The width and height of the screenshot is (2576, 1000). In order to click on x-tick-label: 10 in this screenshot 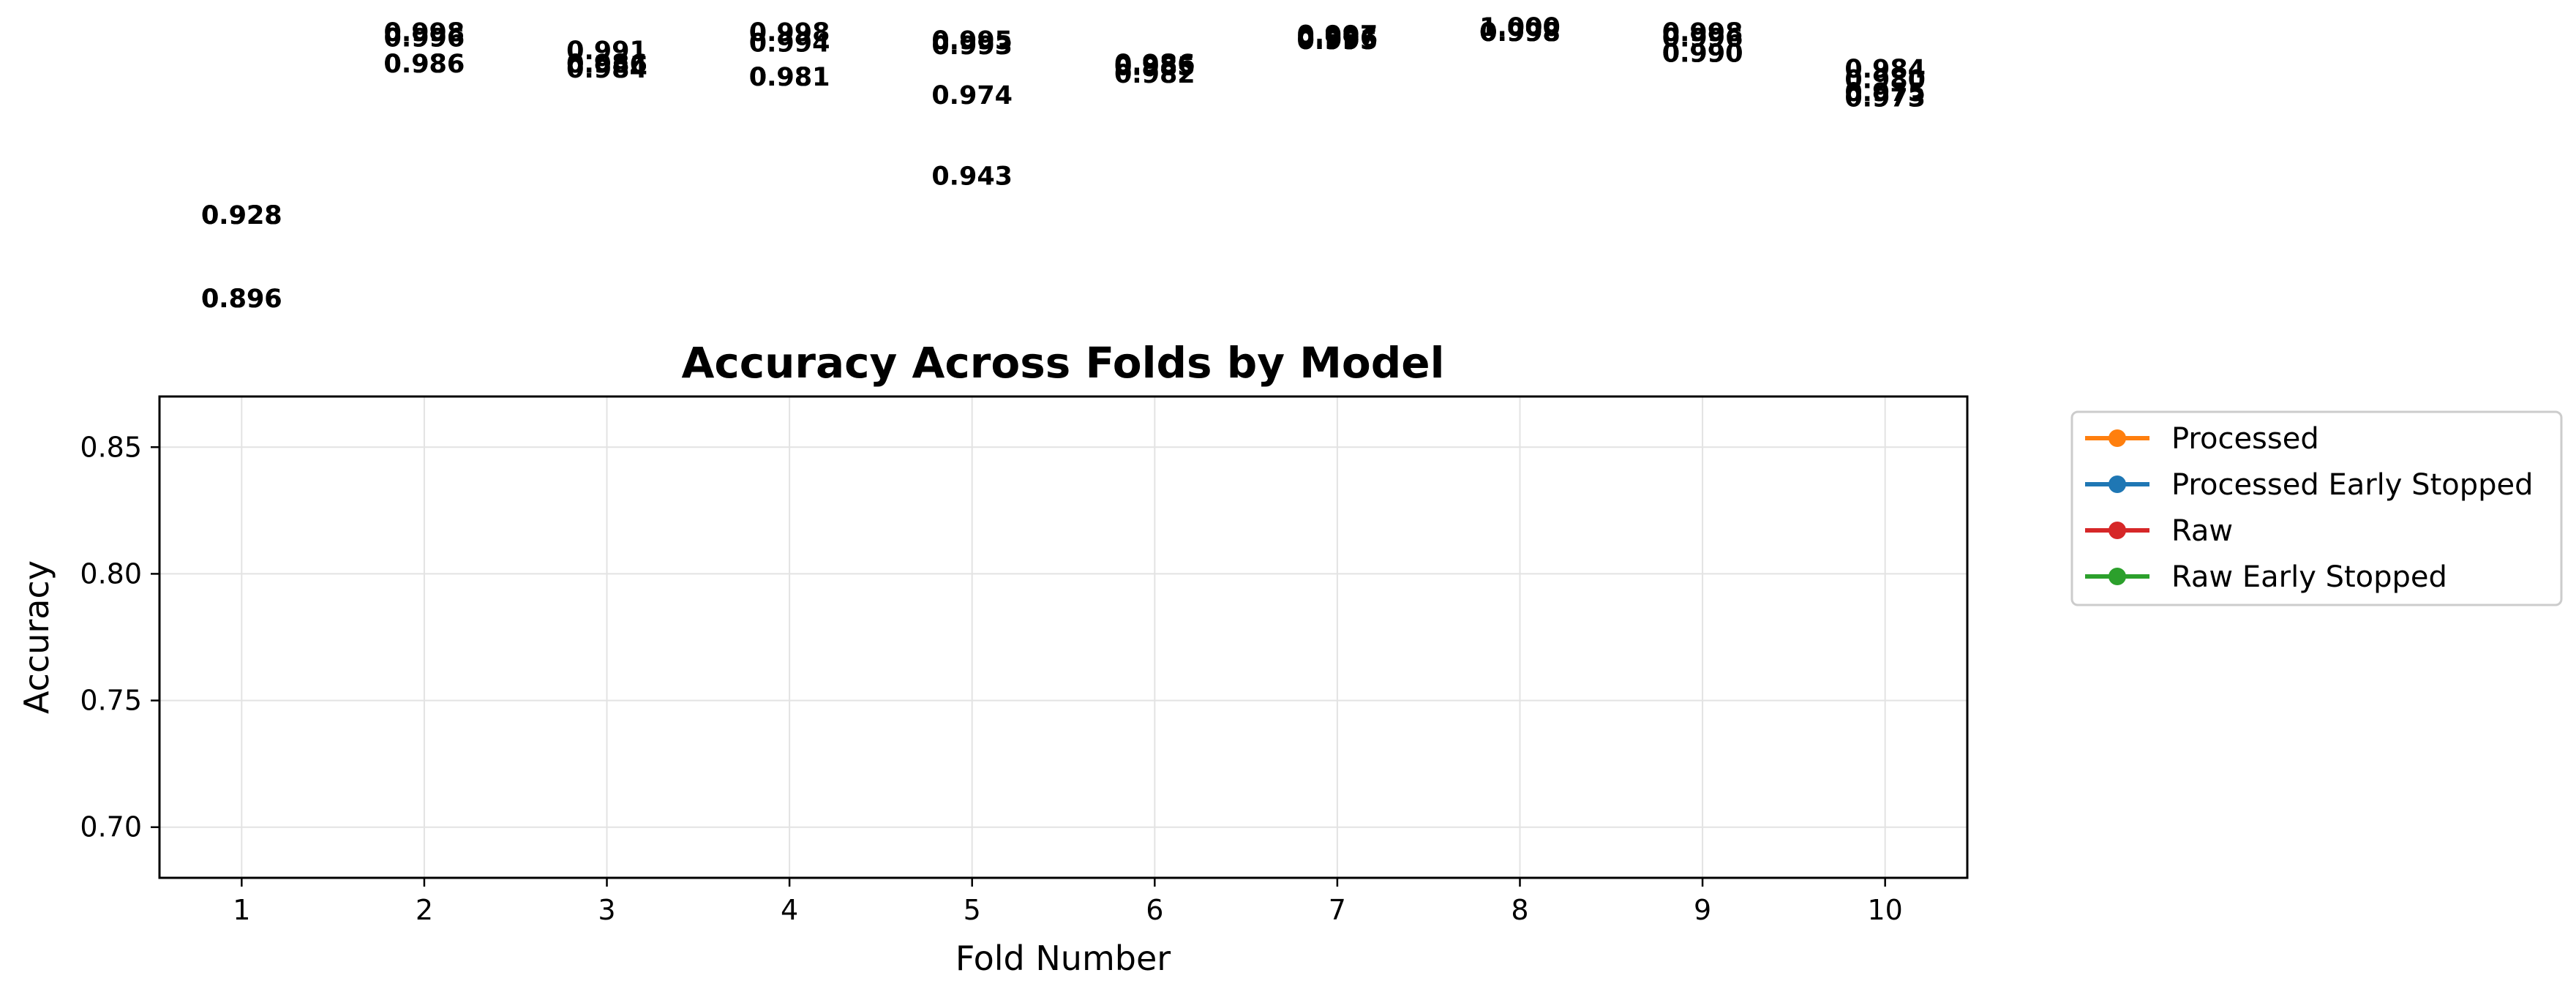, I will do `click(1885, 910)`.